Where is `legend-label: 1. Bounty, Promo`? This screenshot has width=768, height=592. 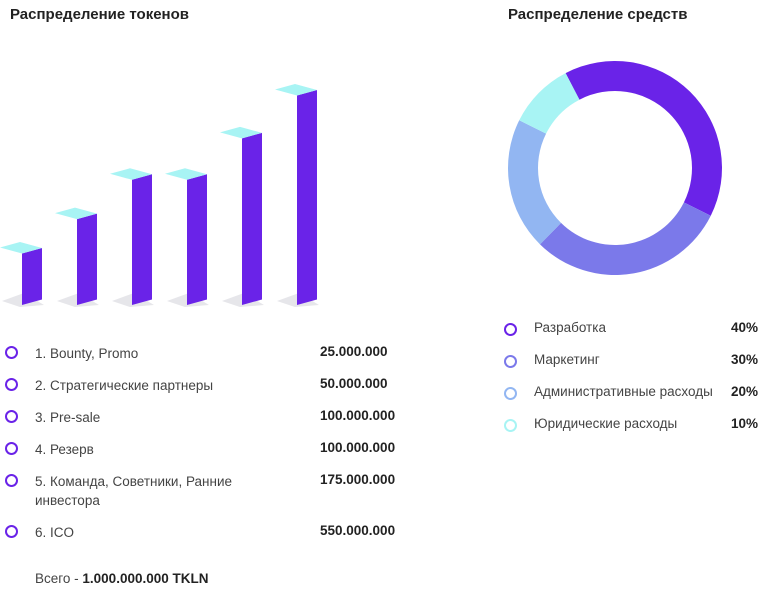
legend-label: 1. Bounty, Promo is located at coordinates (87, 353).